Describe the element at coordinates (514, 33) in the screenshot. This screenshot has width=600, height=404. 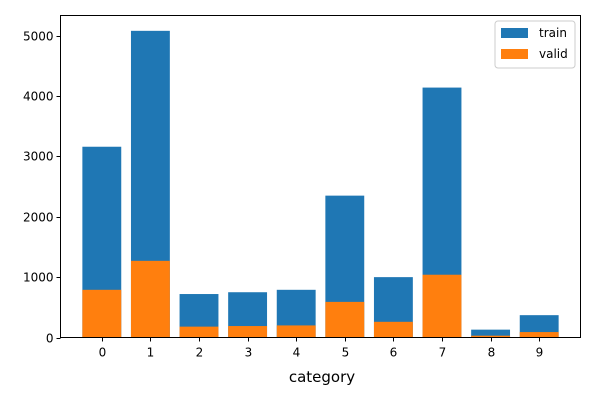
I see `legend-swatch-train` at that location.